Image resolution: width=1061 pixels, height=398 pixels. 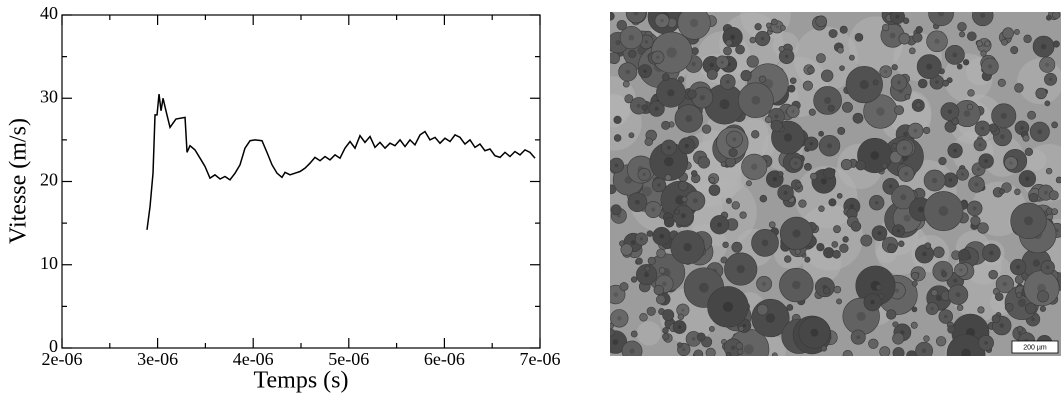 What do you see at coordinates (1035, 347) in the screenshot?
I see `scale-bar` at bounding box center [1035, 347].